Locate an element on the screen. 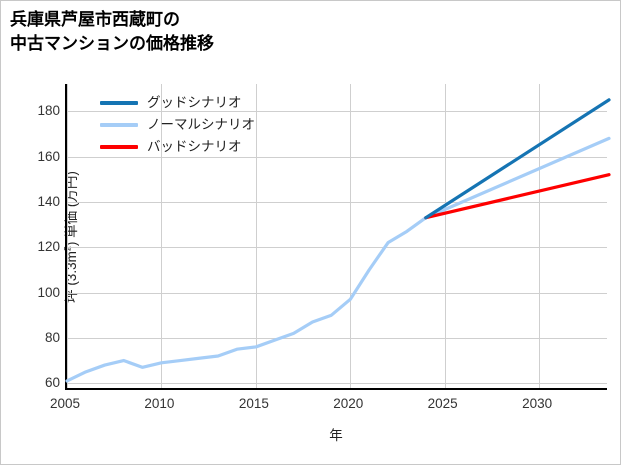  legend-item-label: ノーマルシナリオ is located at coordinates (201, 125).